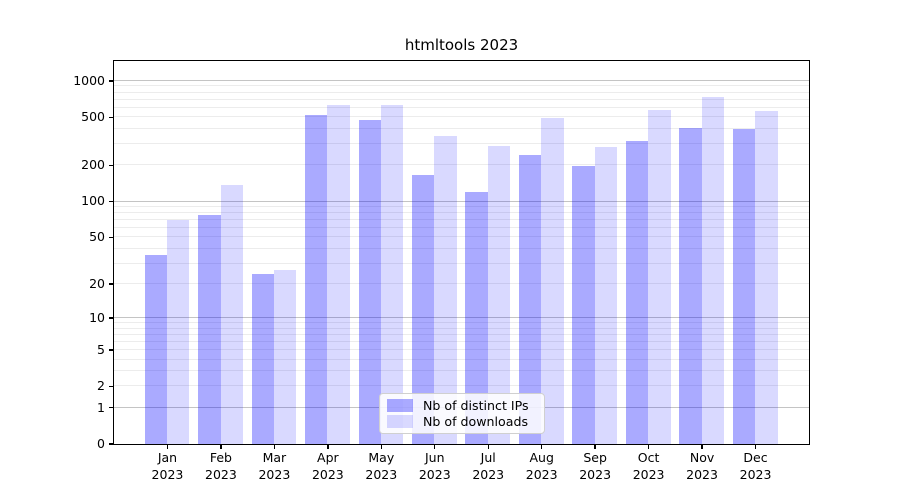 Image resolution: width=900 pixels, height=500 pixels. I want to click on bar-downloads-mar, so click(285, 357).